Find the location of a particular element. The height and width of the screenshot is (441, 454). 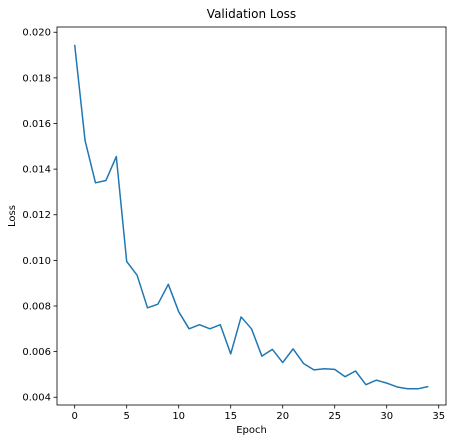

x-tick-label: 25 is located at coordinates (334, 416).